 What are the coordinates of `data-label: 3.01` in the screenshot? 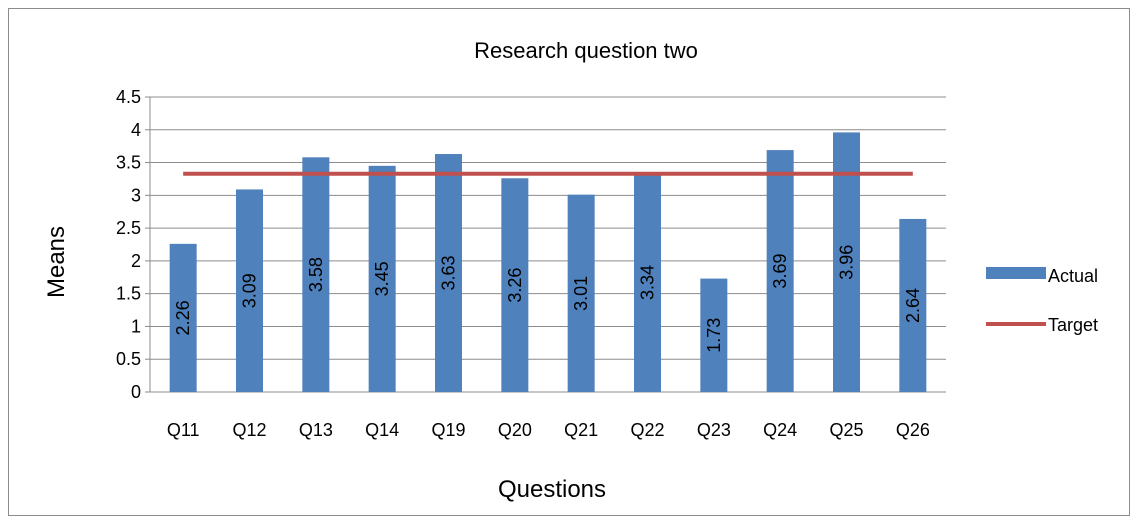 It's located at (581, 293).